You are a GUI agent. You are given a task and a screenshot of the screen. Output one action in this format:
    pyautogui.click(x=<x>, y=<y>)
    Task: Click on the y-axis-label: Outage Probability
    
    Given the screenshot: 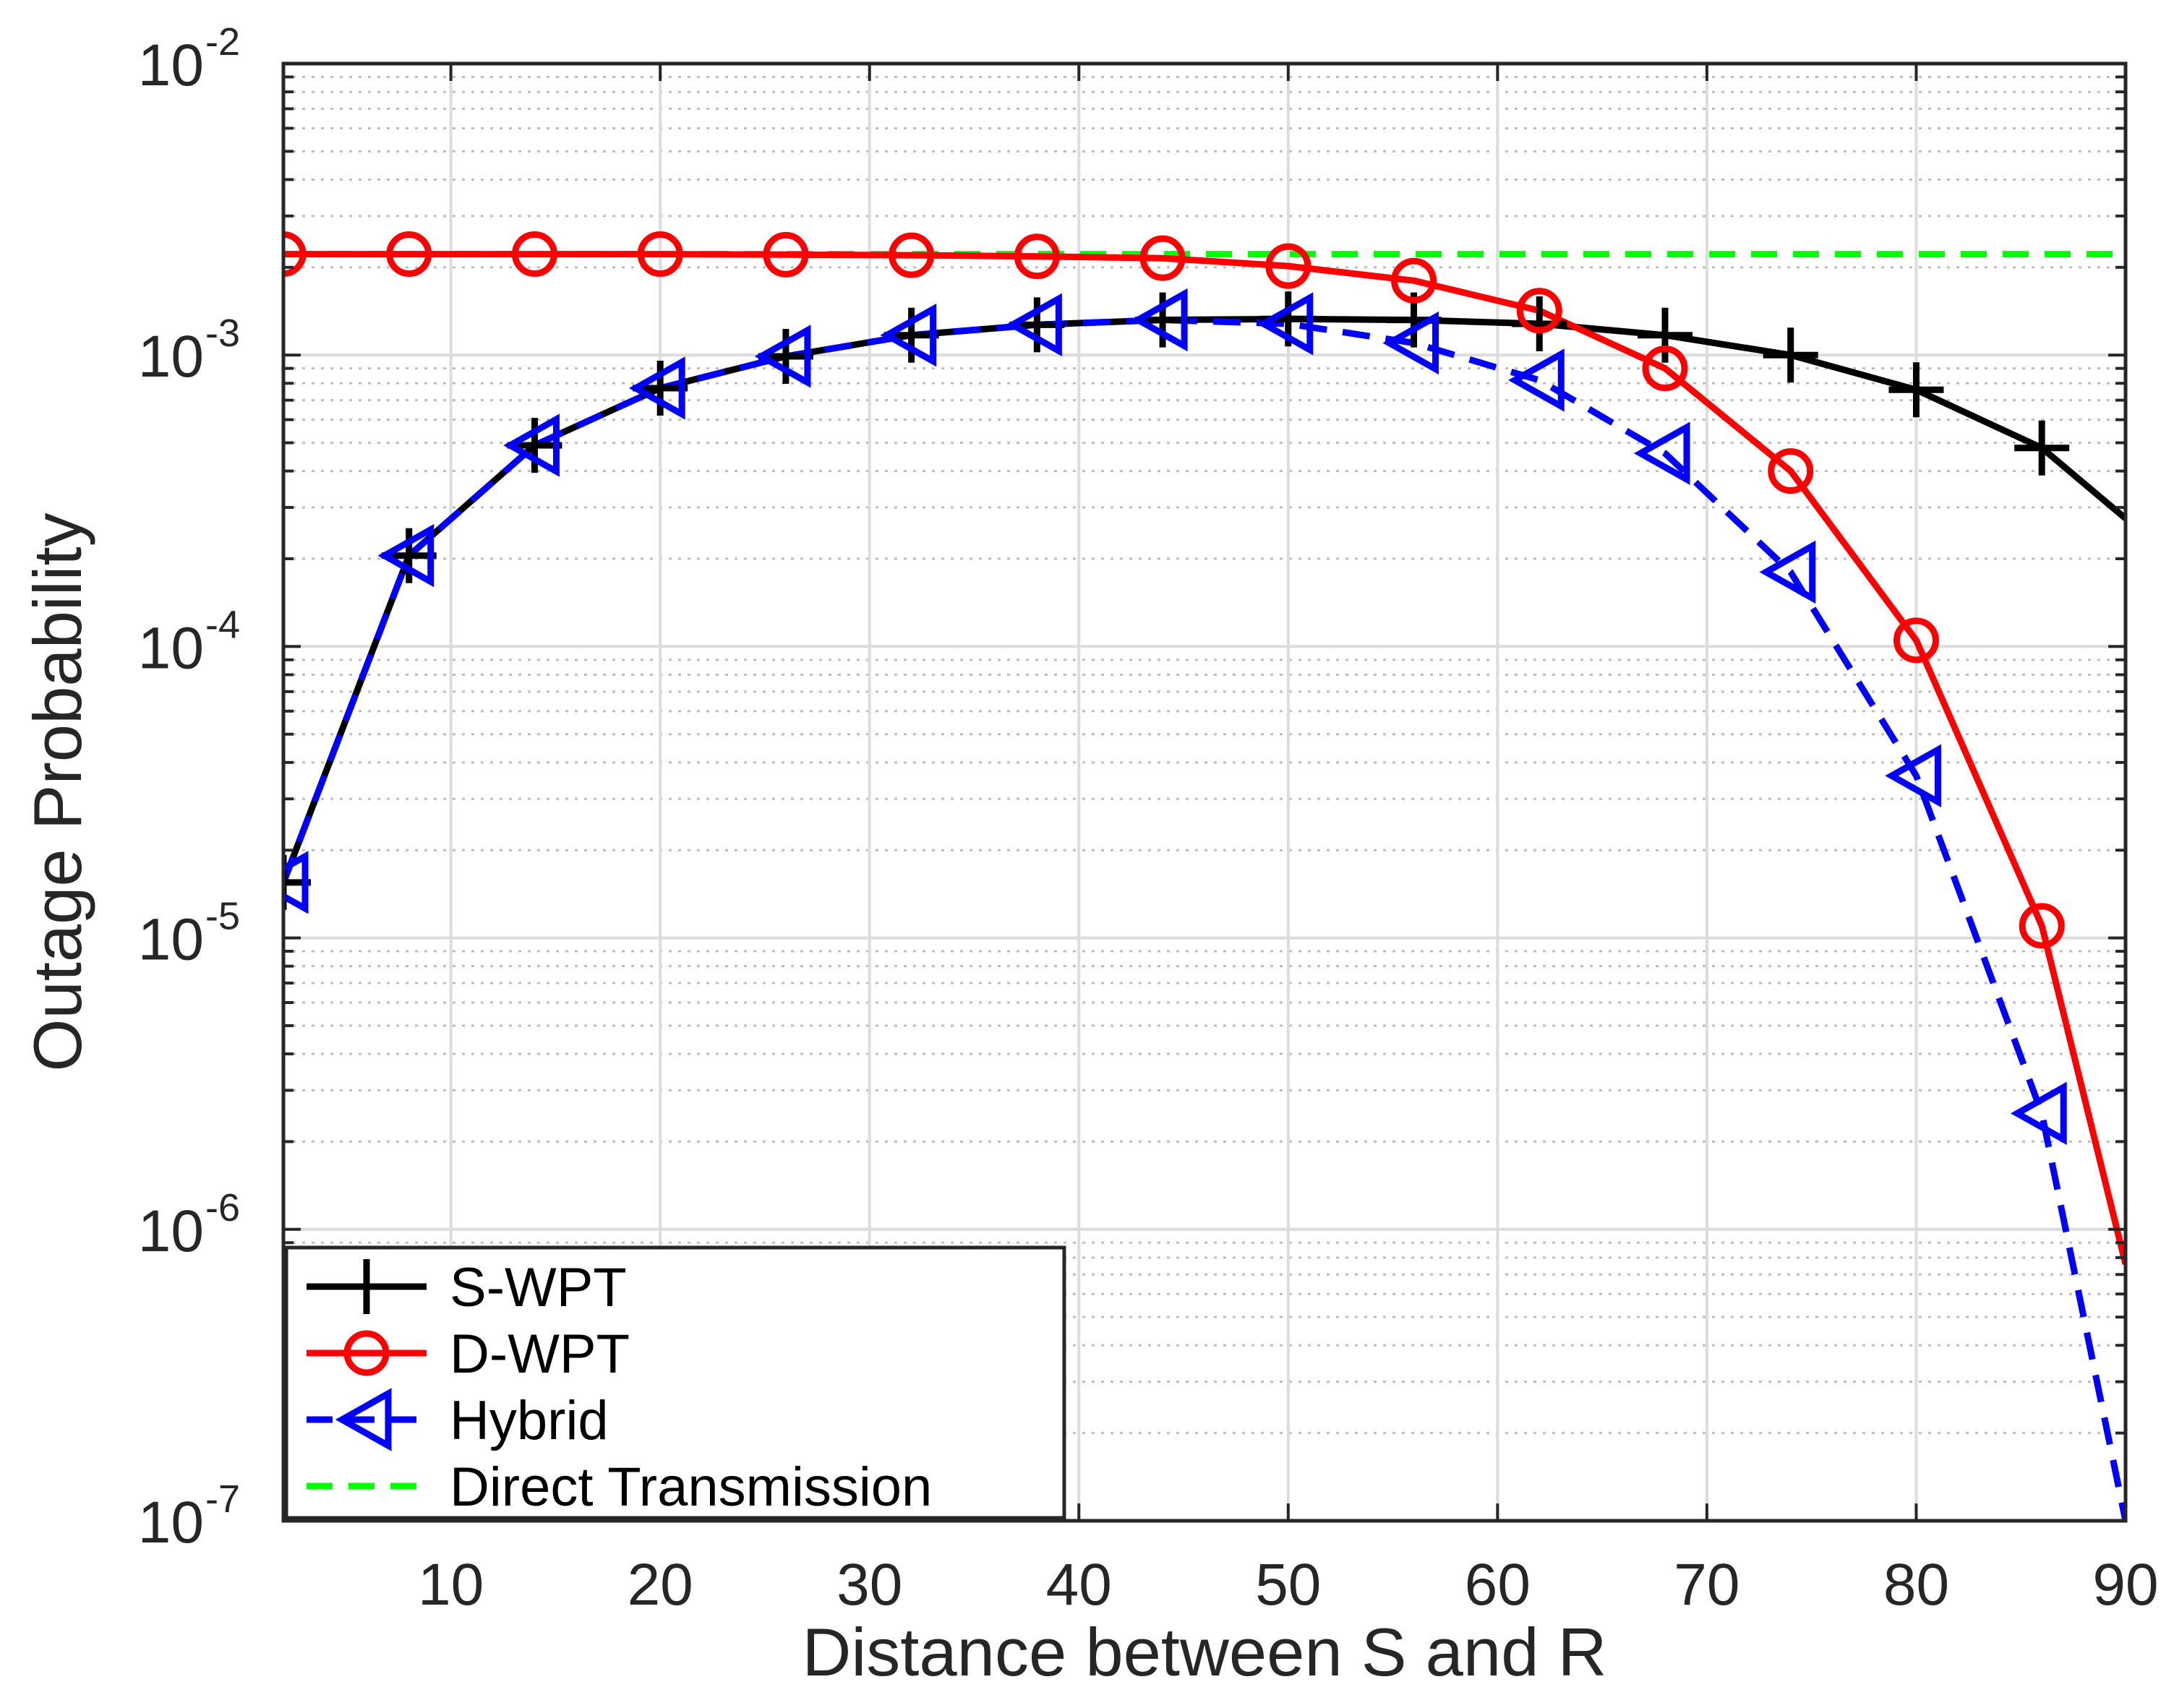 What is the action you would take?
    pyautogui.click(x=57, y=791)
    